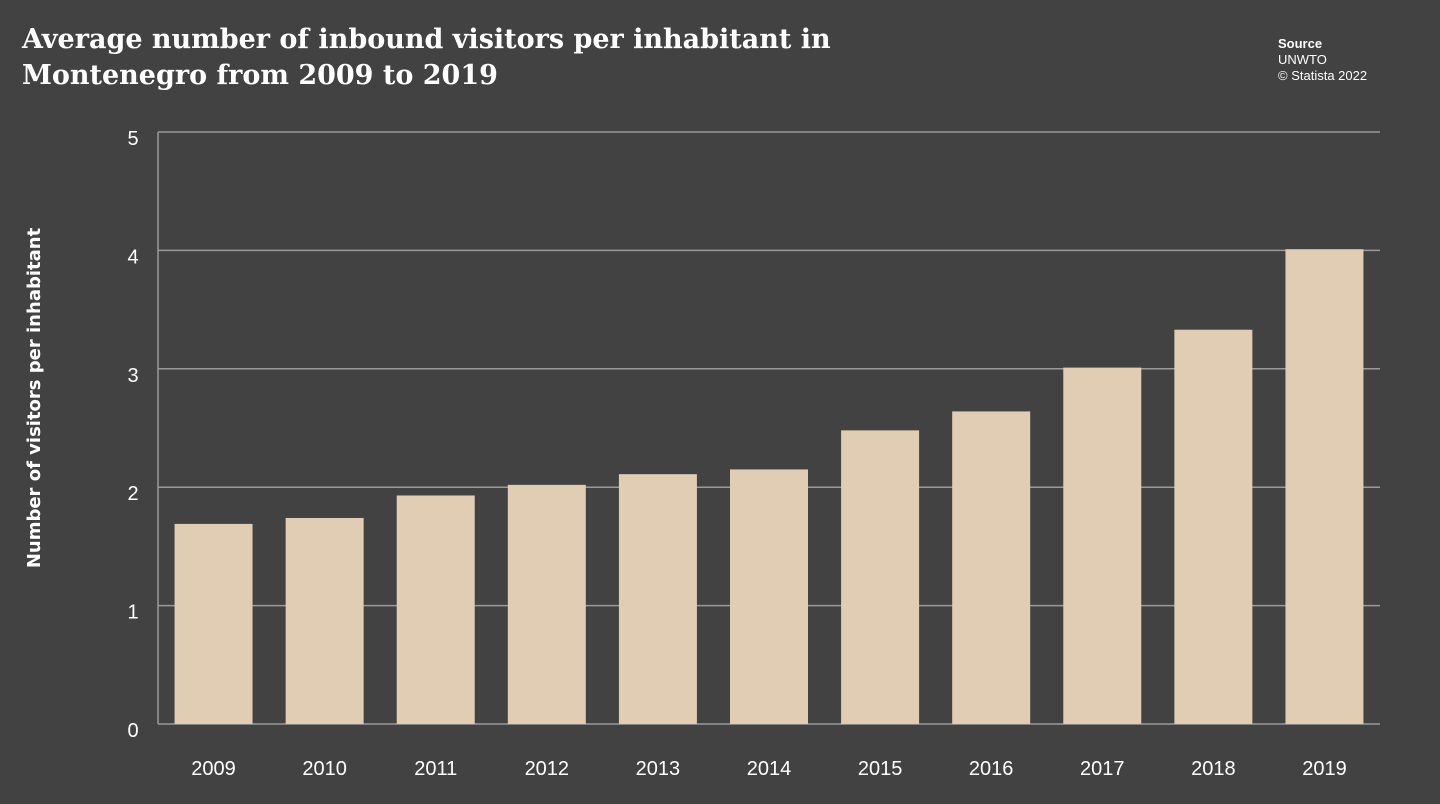 The image size is (1440, 804). I want to click on bar-2014, so click(769, 596).